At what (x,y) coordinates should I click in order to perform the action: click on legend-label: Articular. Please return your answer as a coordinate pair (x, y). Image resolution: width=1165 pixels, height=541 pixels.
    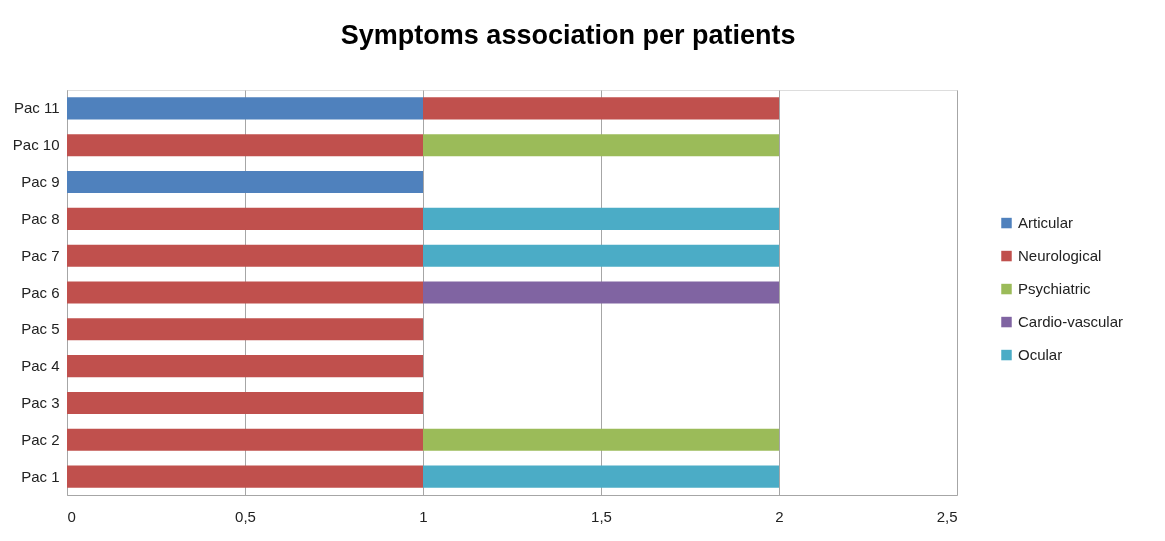
    Looking at the image, I should click on (1046, 223).